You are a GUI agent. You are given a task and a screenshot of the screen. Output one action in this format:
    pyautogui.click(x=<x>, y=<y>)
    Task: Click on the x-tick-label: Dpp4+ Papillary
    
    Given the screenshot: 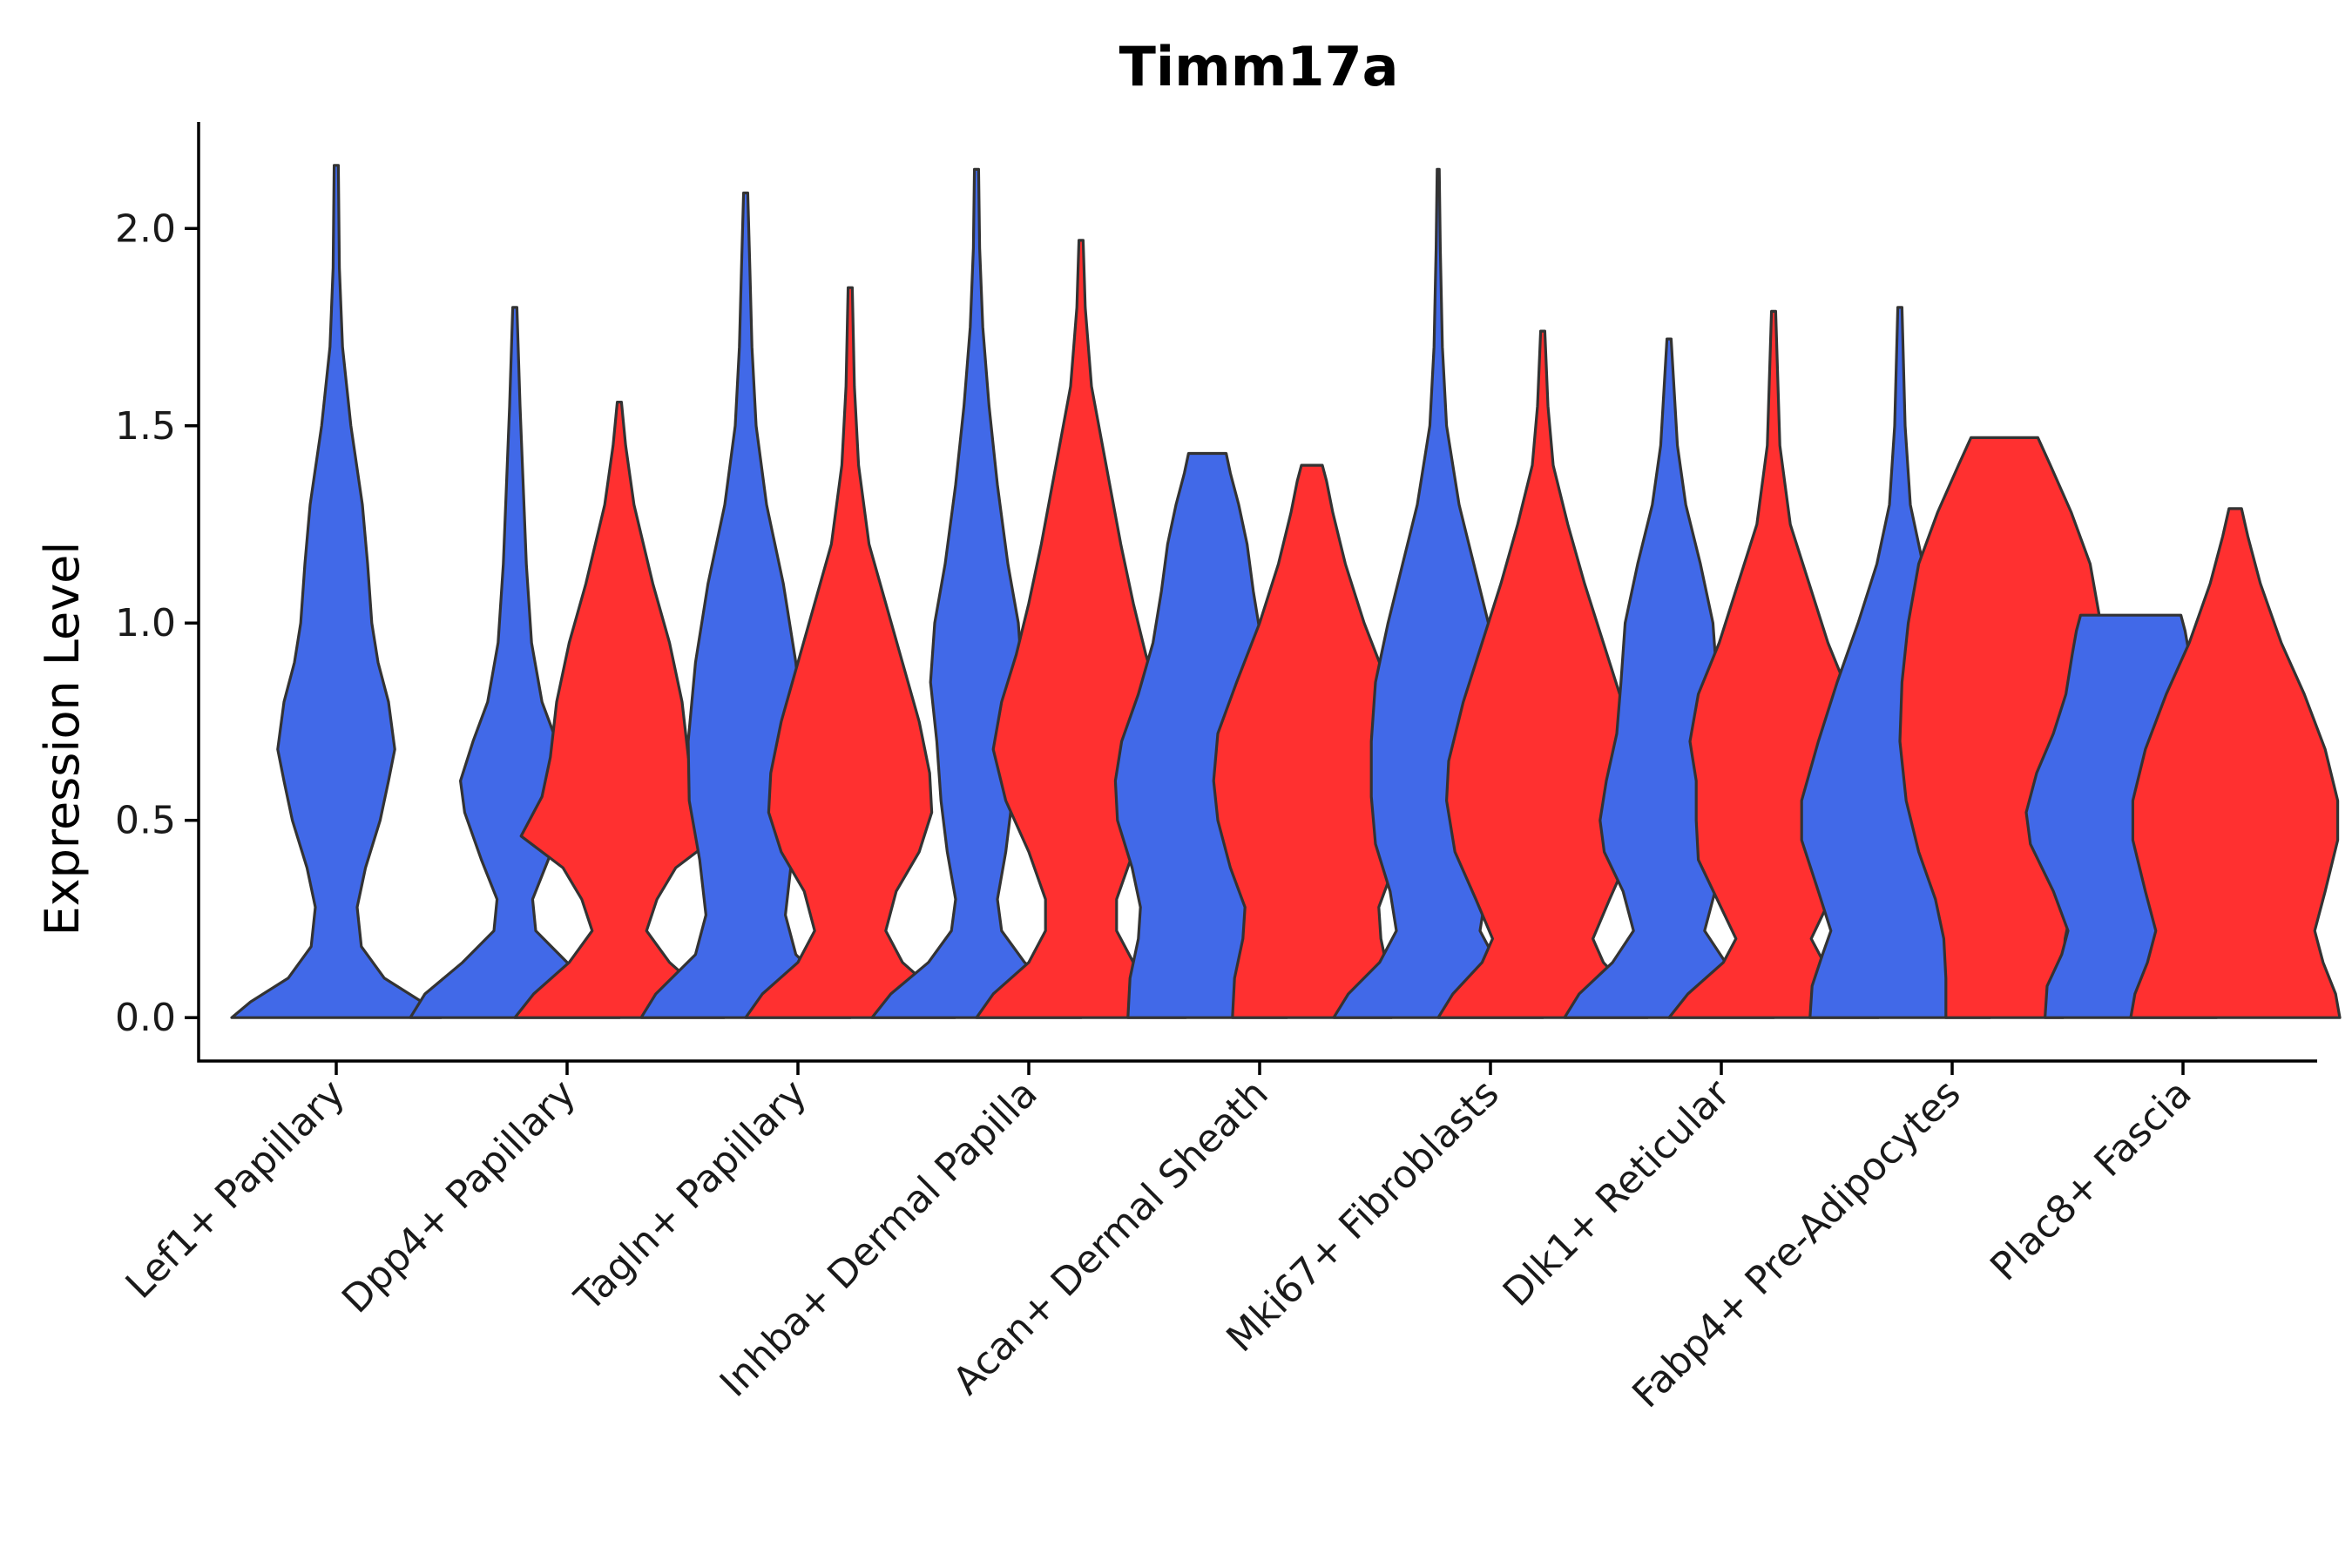 What is the action you would take?
    pyautogui.click(x=460, y=1196)
    